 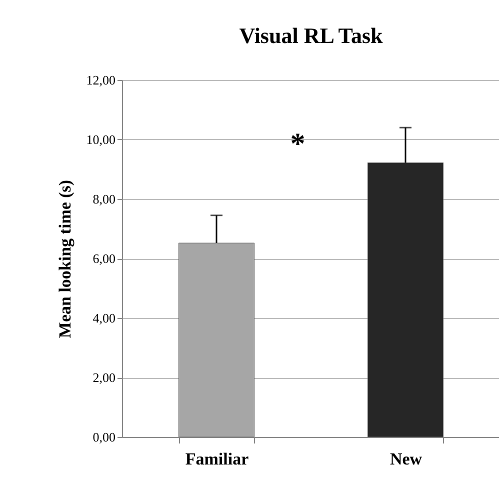 I want to click on y-tick-label: 8,00, so click(x=104, y=199).